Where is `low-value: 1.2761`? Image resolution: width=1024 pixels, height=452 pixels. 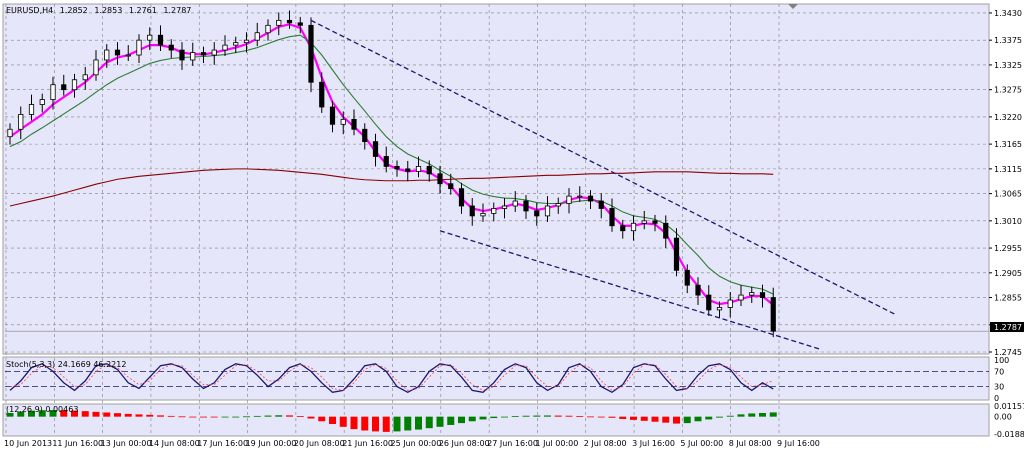
low-value: 1.2761 is located at coordinates (143, 10).